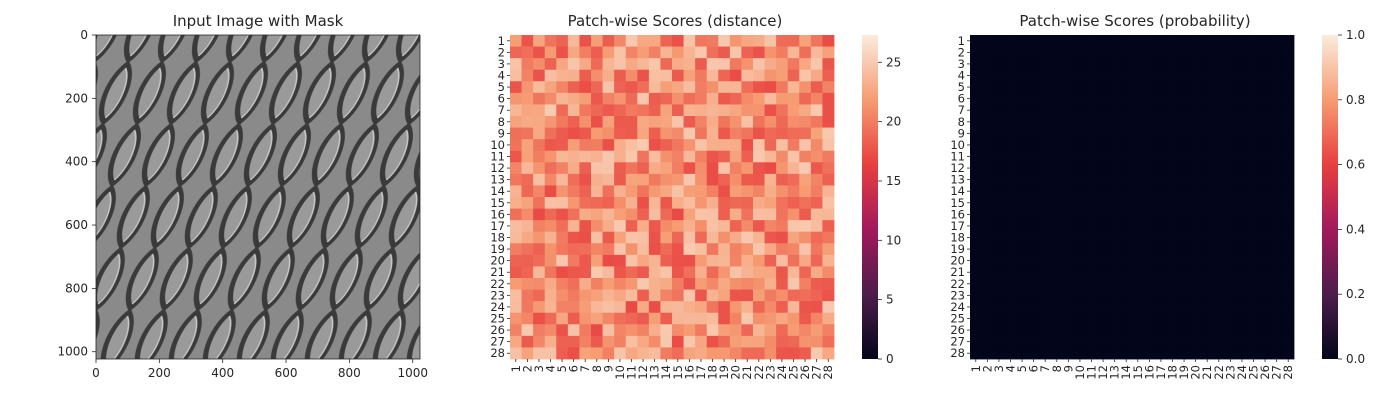 The image size is (1400, 400). Describe the element at coordinates (1355, 359) in the screenshot. I see `colorbar-tick-label: 0.0` at that location.